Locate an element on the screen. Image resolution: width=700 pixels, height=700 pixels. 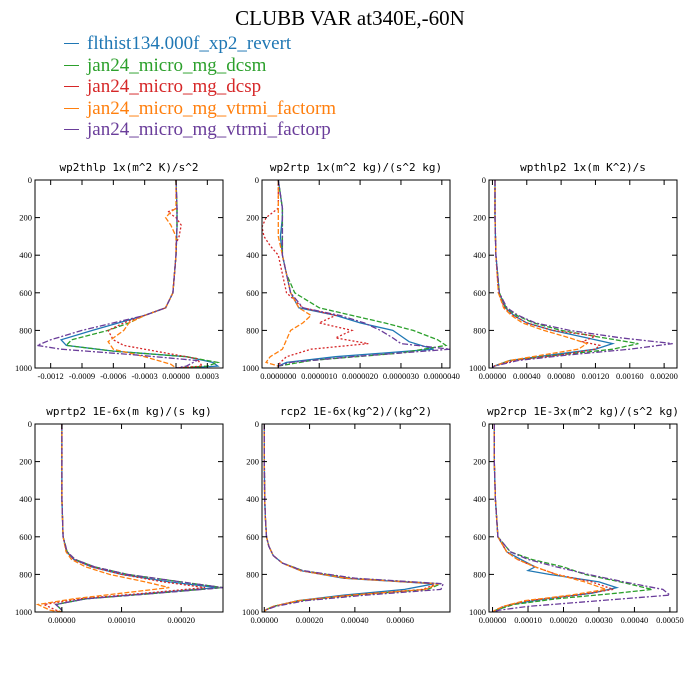
panel-title: wp2rcp 1E-3x(m^2 kg)/(s^2 kg) is located at coordinates (583, 411).